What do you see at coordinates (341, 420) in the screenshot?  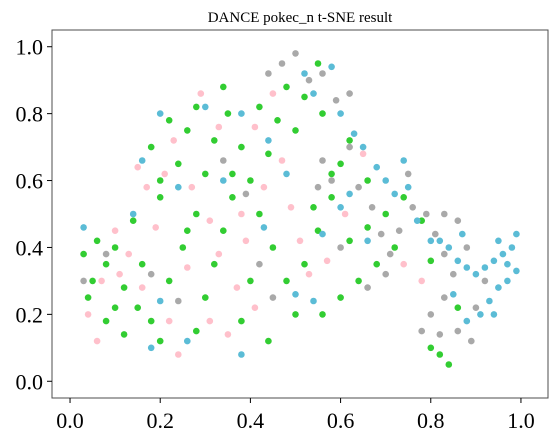 I see `x-tick-label: 0.6` at bounding box center [341, 420].